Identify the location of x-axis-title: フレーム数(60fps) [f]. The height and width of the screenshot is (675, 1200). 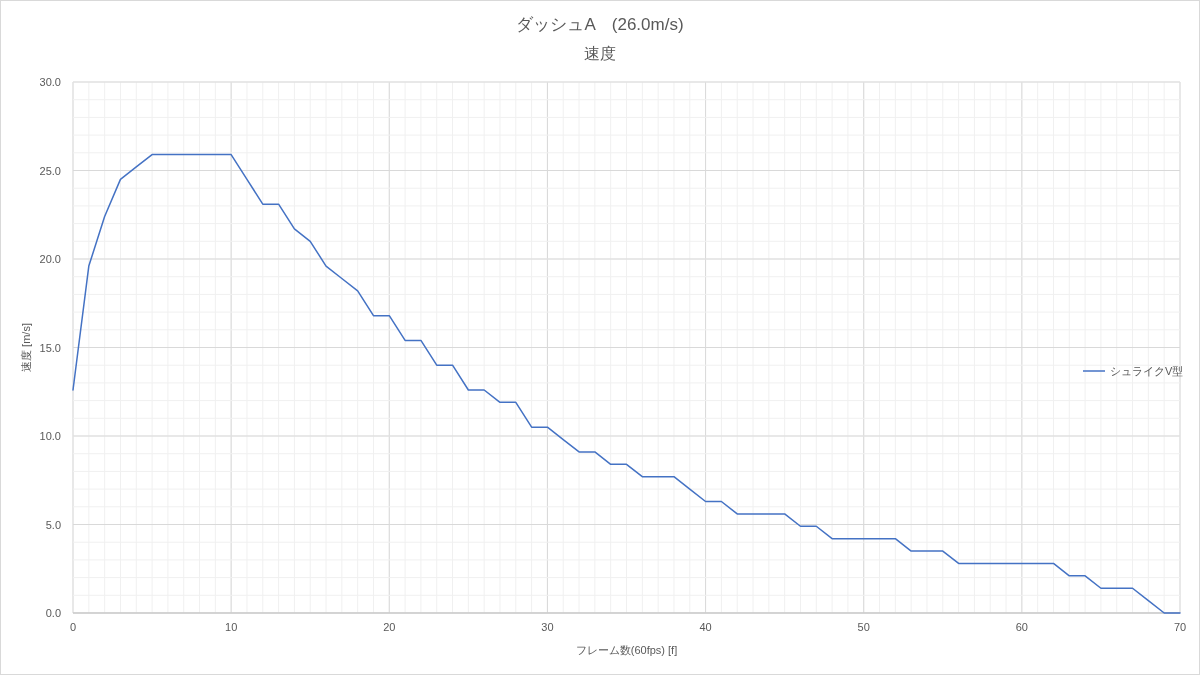
(626, 650).